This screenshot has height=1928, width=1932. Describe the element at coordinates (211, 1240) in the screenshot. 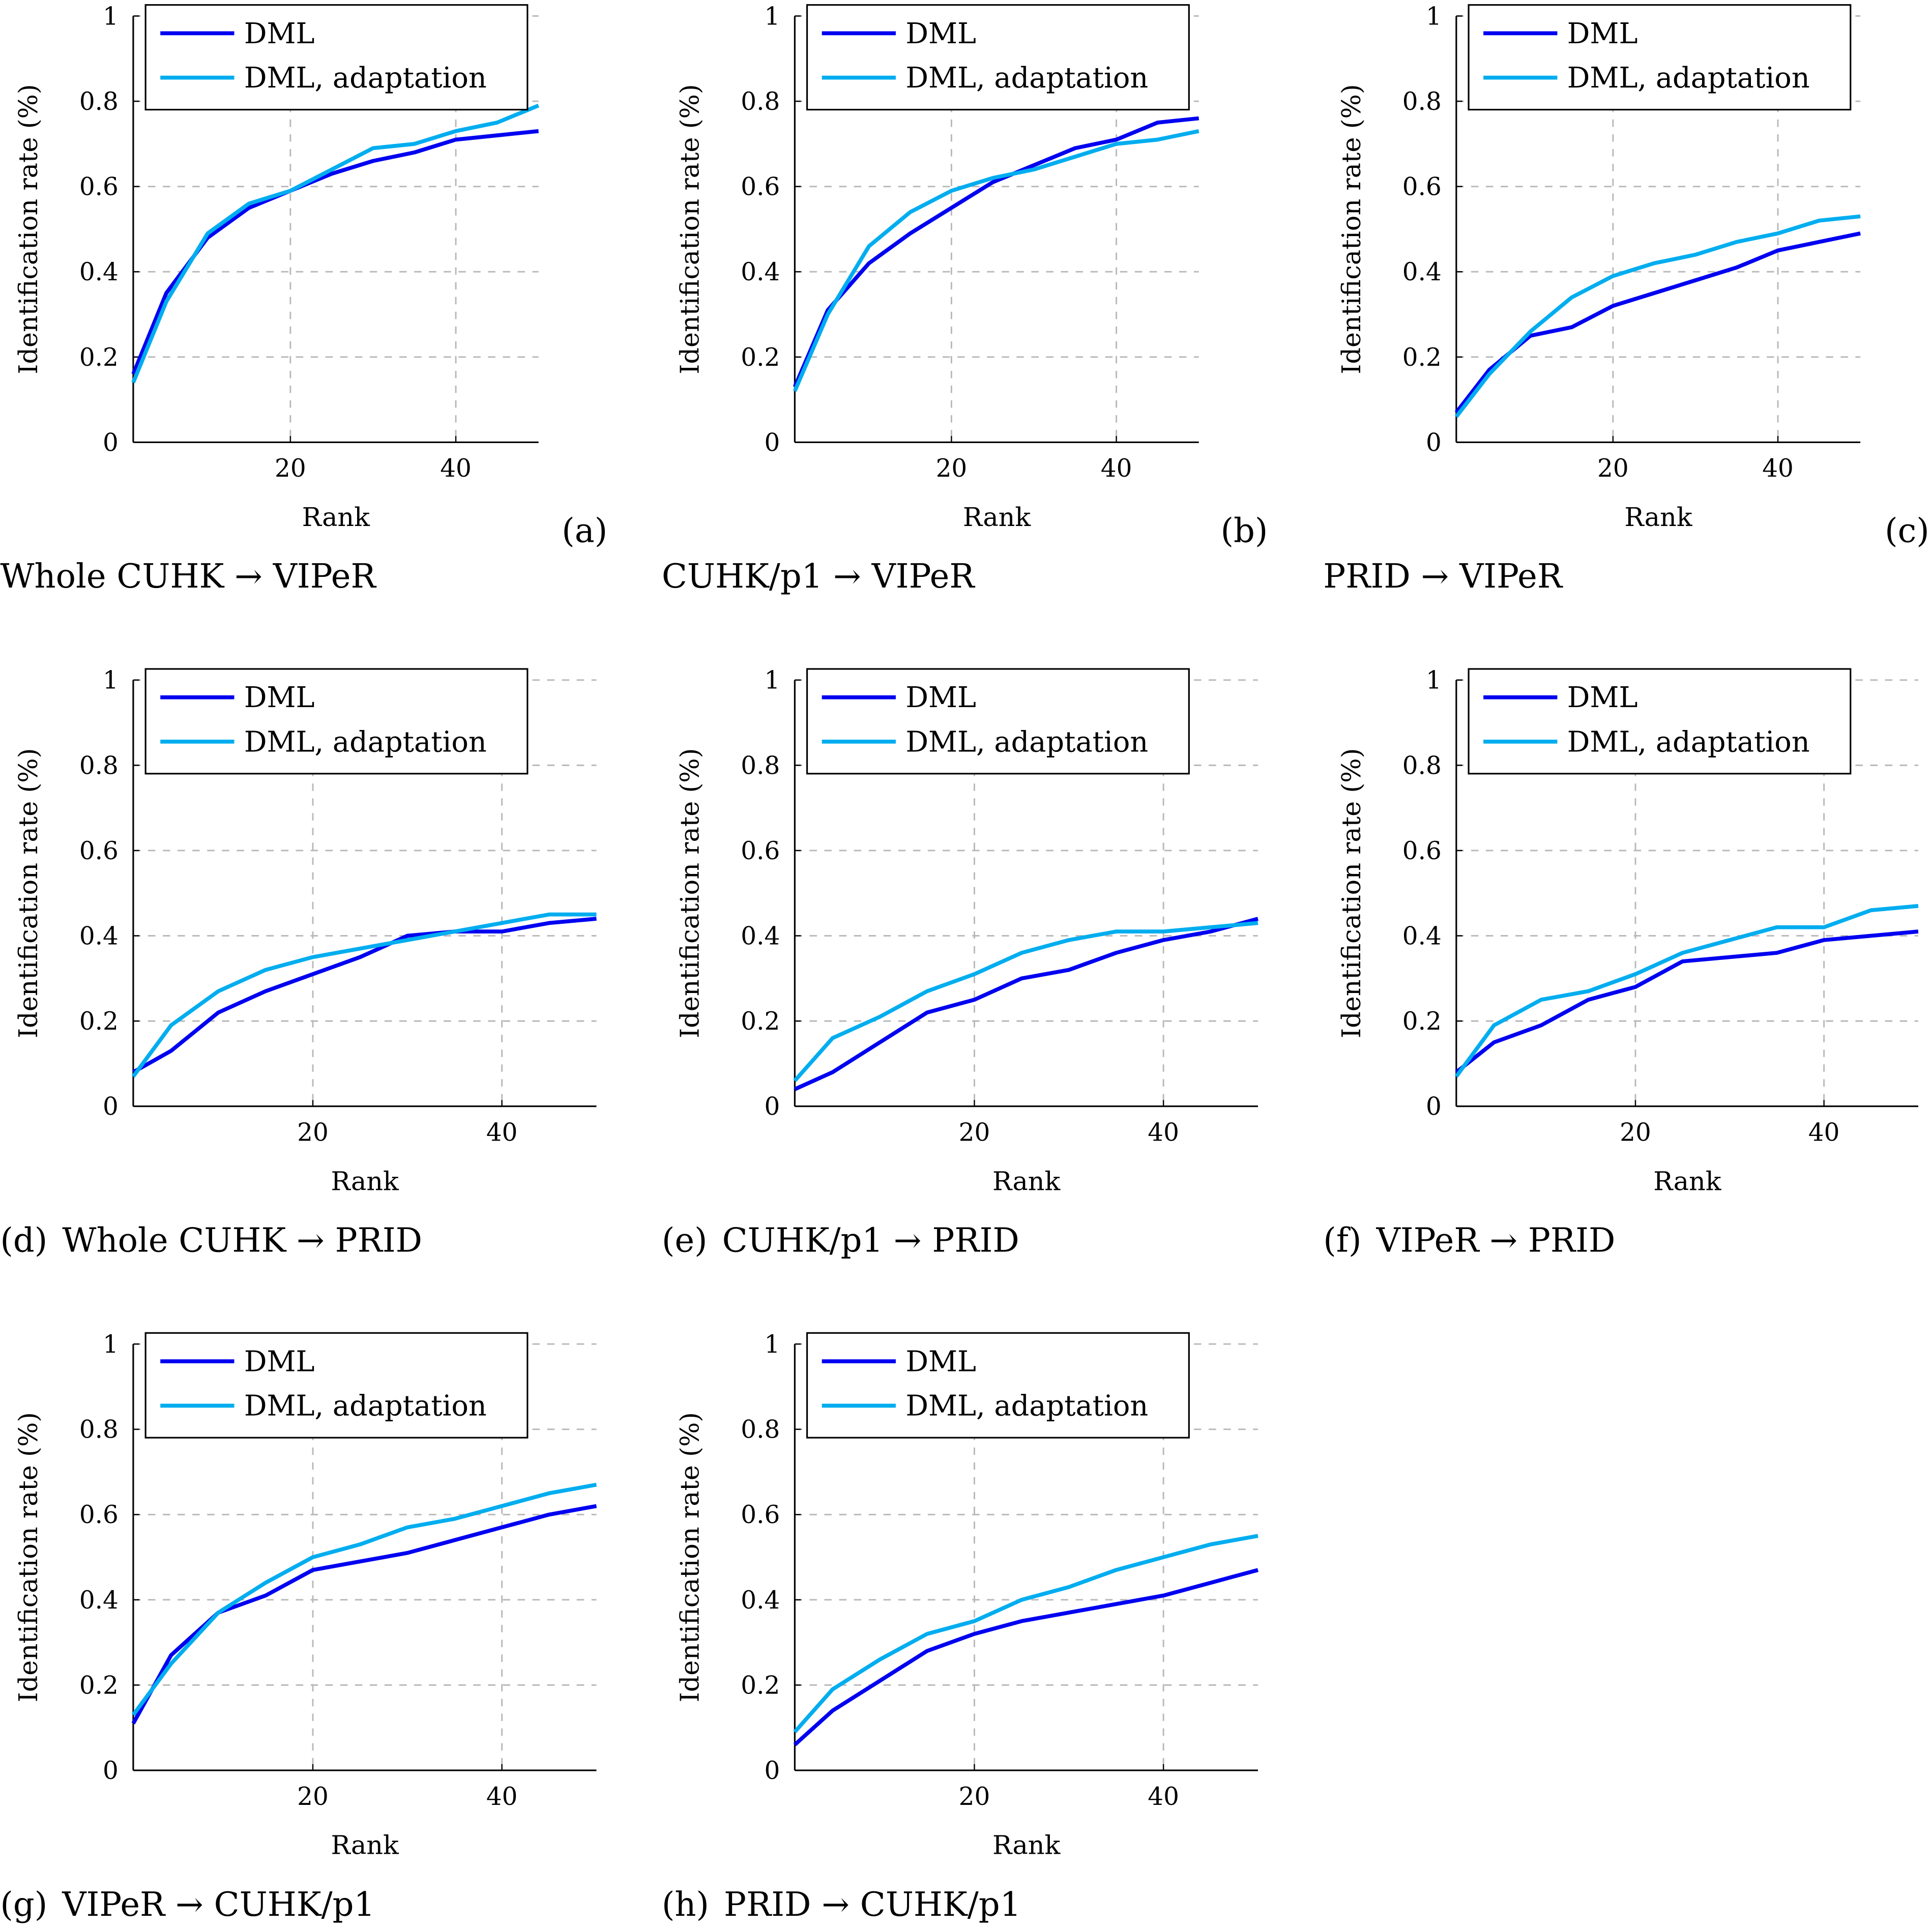

I see `panel-caption: (d) Whole CUHK → PRID` at that location.